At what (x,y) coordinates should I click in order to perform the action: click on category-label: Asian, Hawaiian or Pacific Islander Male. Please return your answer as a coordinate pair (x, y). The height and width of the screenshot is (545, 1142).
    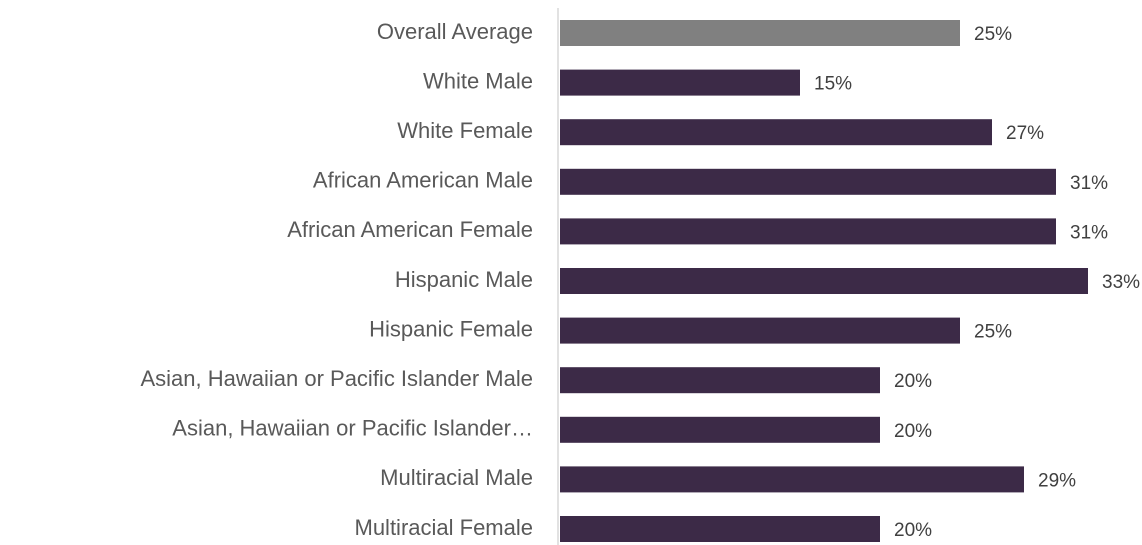
    Looking at the image, I should click on (336, 378).